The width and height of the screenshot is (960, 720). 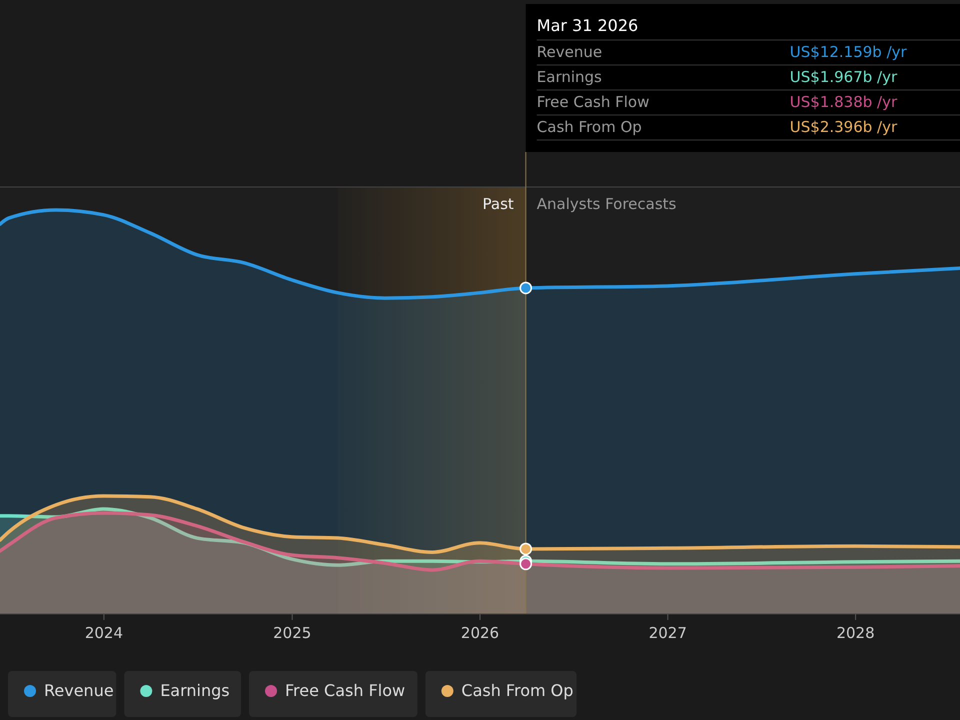 I want to click on x-tick-label: 2026, so click(x=480, y=633).